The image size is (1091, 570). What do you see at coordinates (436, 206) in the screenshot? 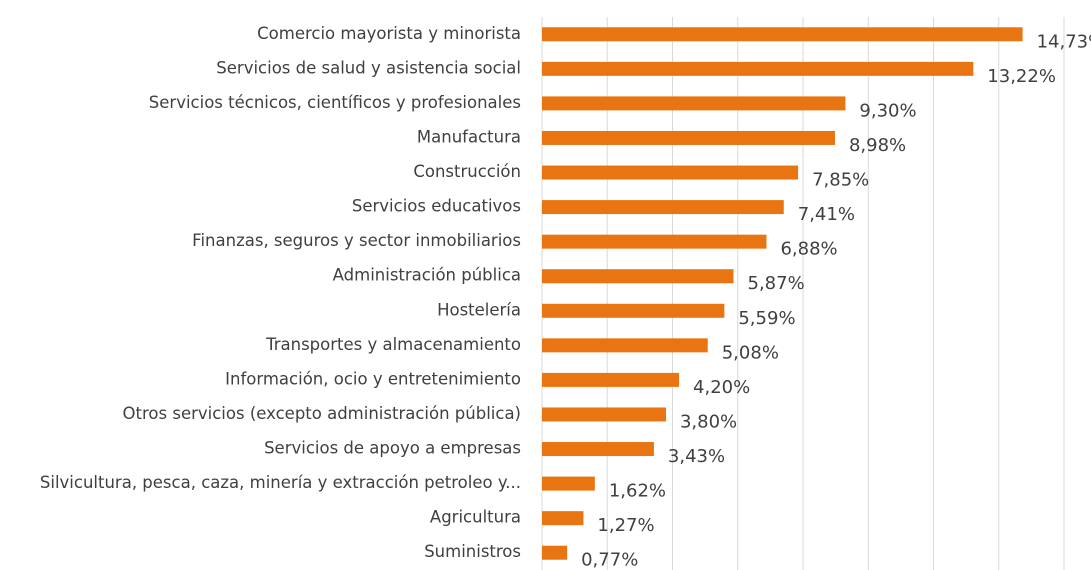
I see `y-tick-label: Servicios educativos` at bounding box center [436, 206].